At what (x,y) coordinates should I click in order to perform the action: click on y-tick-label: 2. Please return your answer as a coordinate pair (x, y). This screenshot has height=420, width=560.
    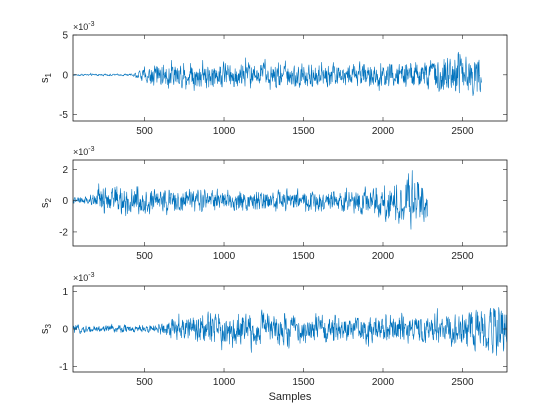
    Looking at the image, I should click on (65, 170).